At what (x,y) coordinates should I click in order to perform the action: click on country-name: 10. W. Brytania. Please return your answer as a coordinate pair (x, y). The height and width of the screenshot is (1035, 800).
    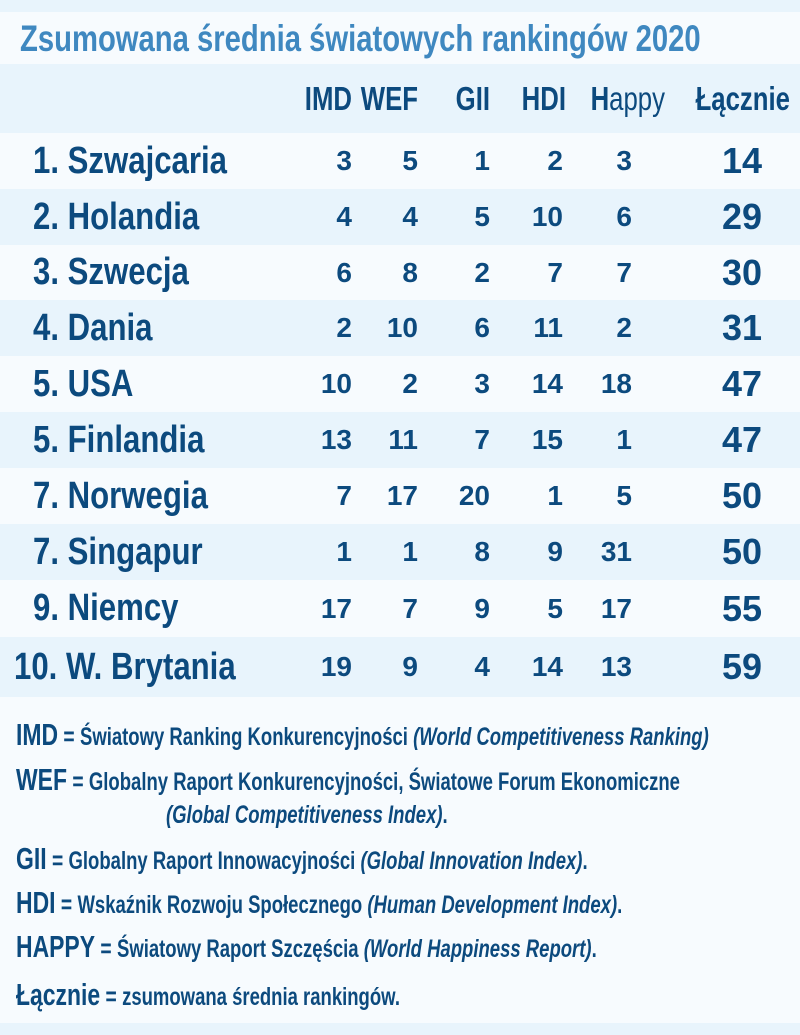
    Looking at the image, I should click on (125, 667).